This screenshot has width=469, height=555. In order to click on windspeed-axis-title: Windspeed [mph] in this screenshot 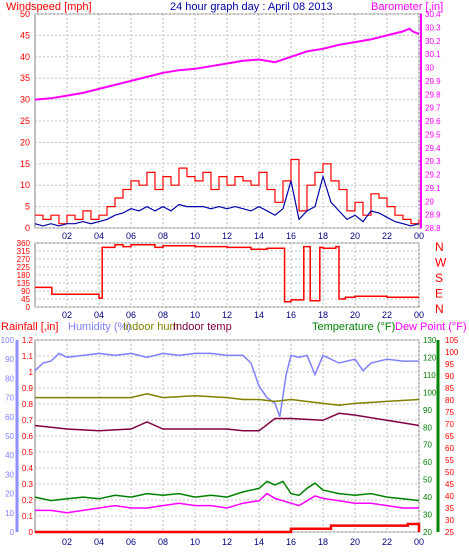, I will do `click(49, 7)`.